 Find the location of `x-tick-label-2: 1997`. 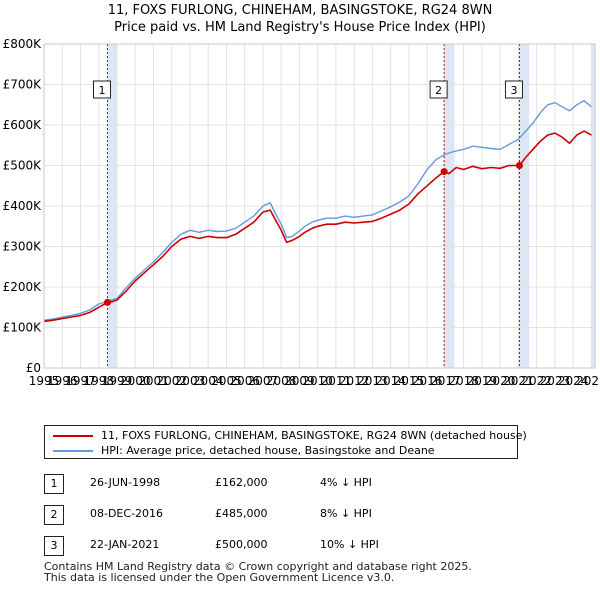

x-tick-label-2: 1997 is located at coordinates (80, 381).